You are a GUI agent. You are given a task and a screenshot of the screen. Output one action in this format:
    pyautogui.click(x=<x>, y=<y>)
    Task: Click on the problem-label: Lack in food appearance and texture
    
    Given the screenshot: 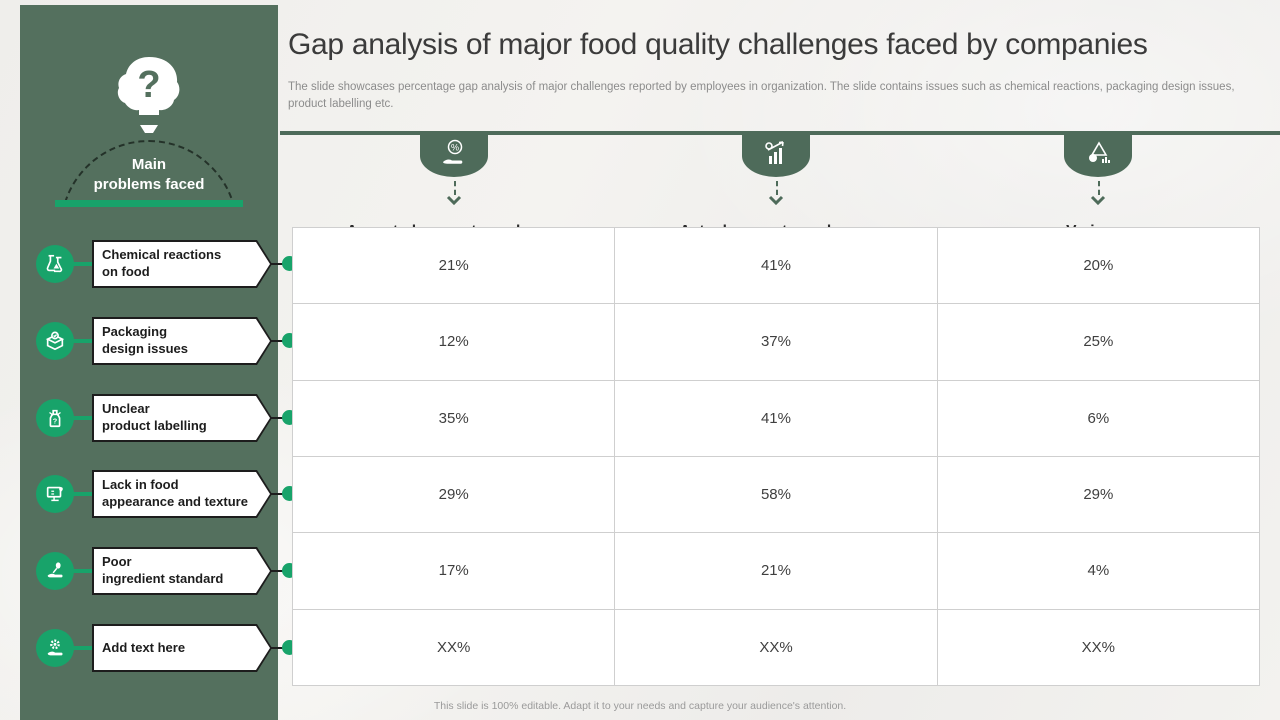 What is the action you would take?
    pyautogui.click(x=175, y=493)
    